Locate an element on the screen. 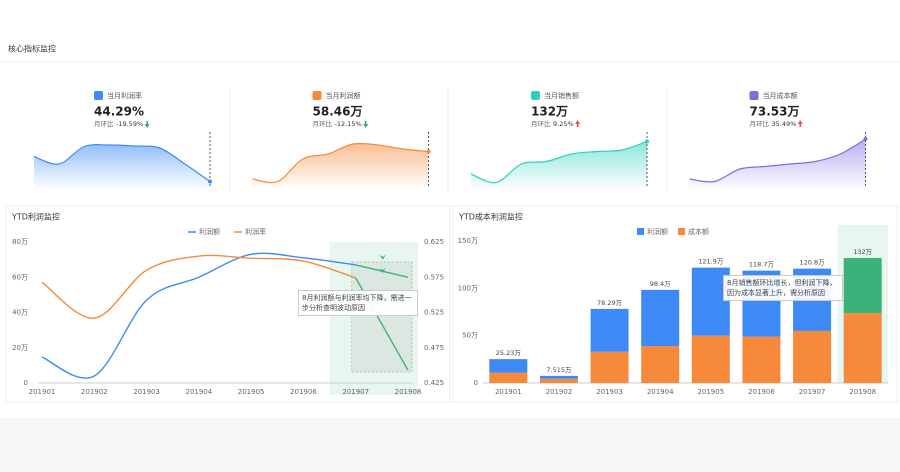  annotation: 8月销售额环比增长，但利润下降，因为成本显著上升，需分析原因 is located at coordinates (783, 288).